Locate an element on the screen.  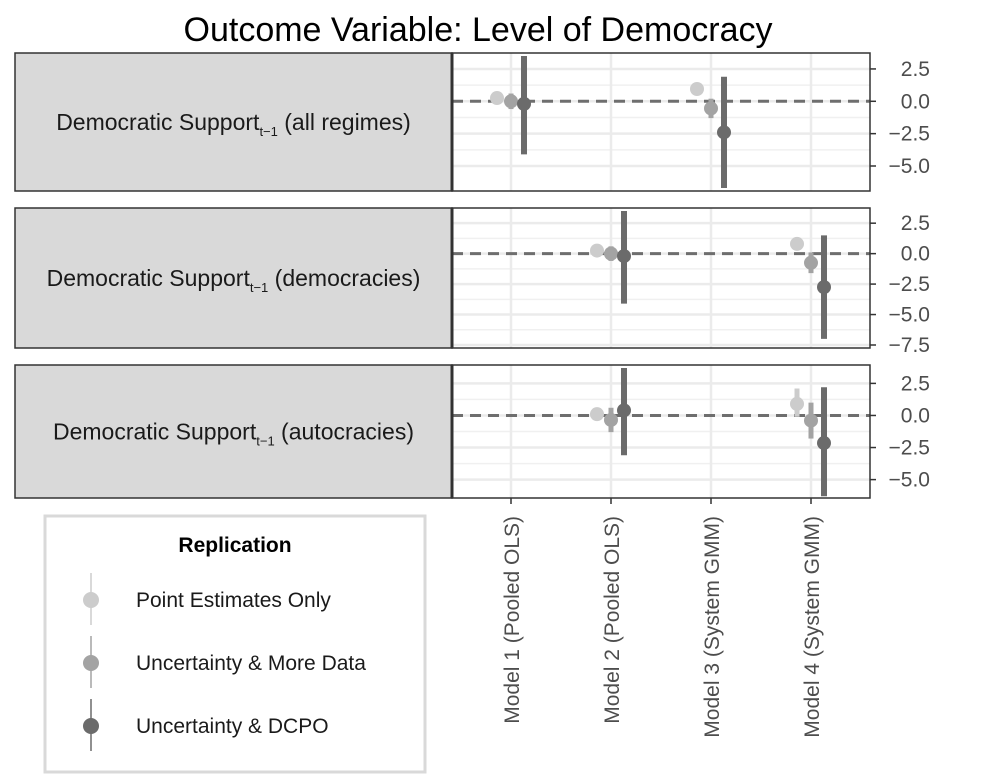
x-tick-label: Model 3 (System GMM) is located at coordinates (712, 627).